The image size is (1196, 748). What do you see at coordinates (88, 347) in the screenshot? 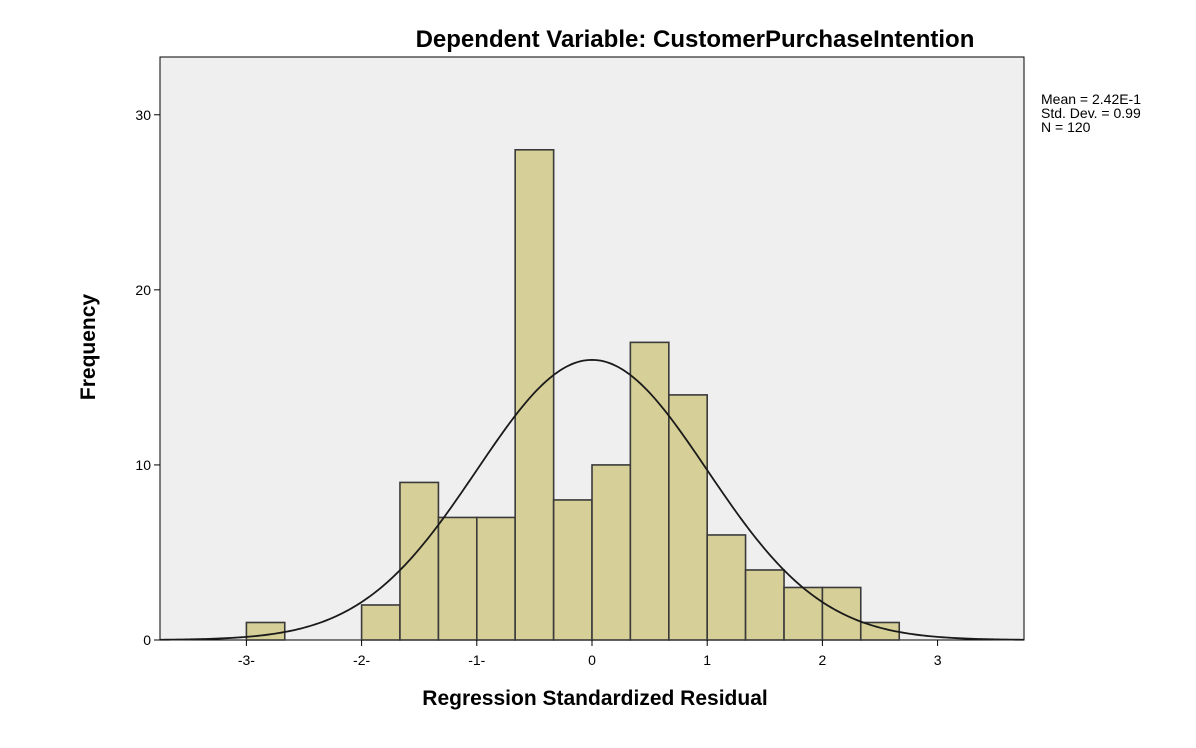
I see `y-axis-label: Frequency` at bounding box center [88, 347].